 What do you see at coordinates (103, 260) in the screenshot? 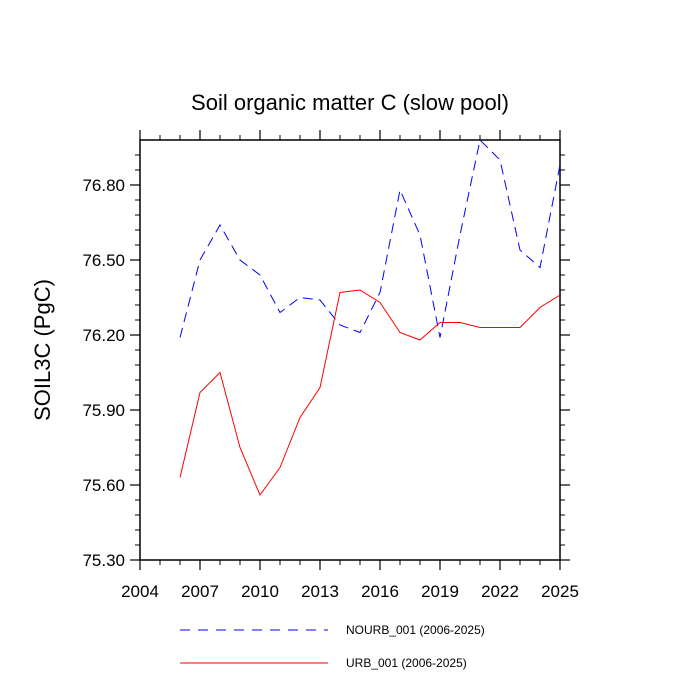
I see `y-tick-label: 76.50` at bounding box center [103, 260].